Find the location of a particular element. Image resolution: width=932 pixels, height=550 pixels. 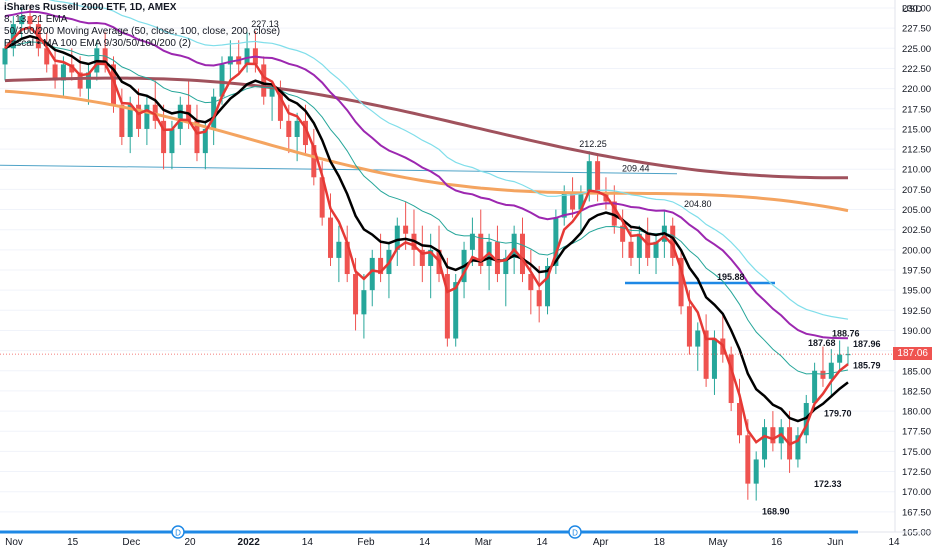

x-tick-label: 2022 is located at coordinates (249, 542).